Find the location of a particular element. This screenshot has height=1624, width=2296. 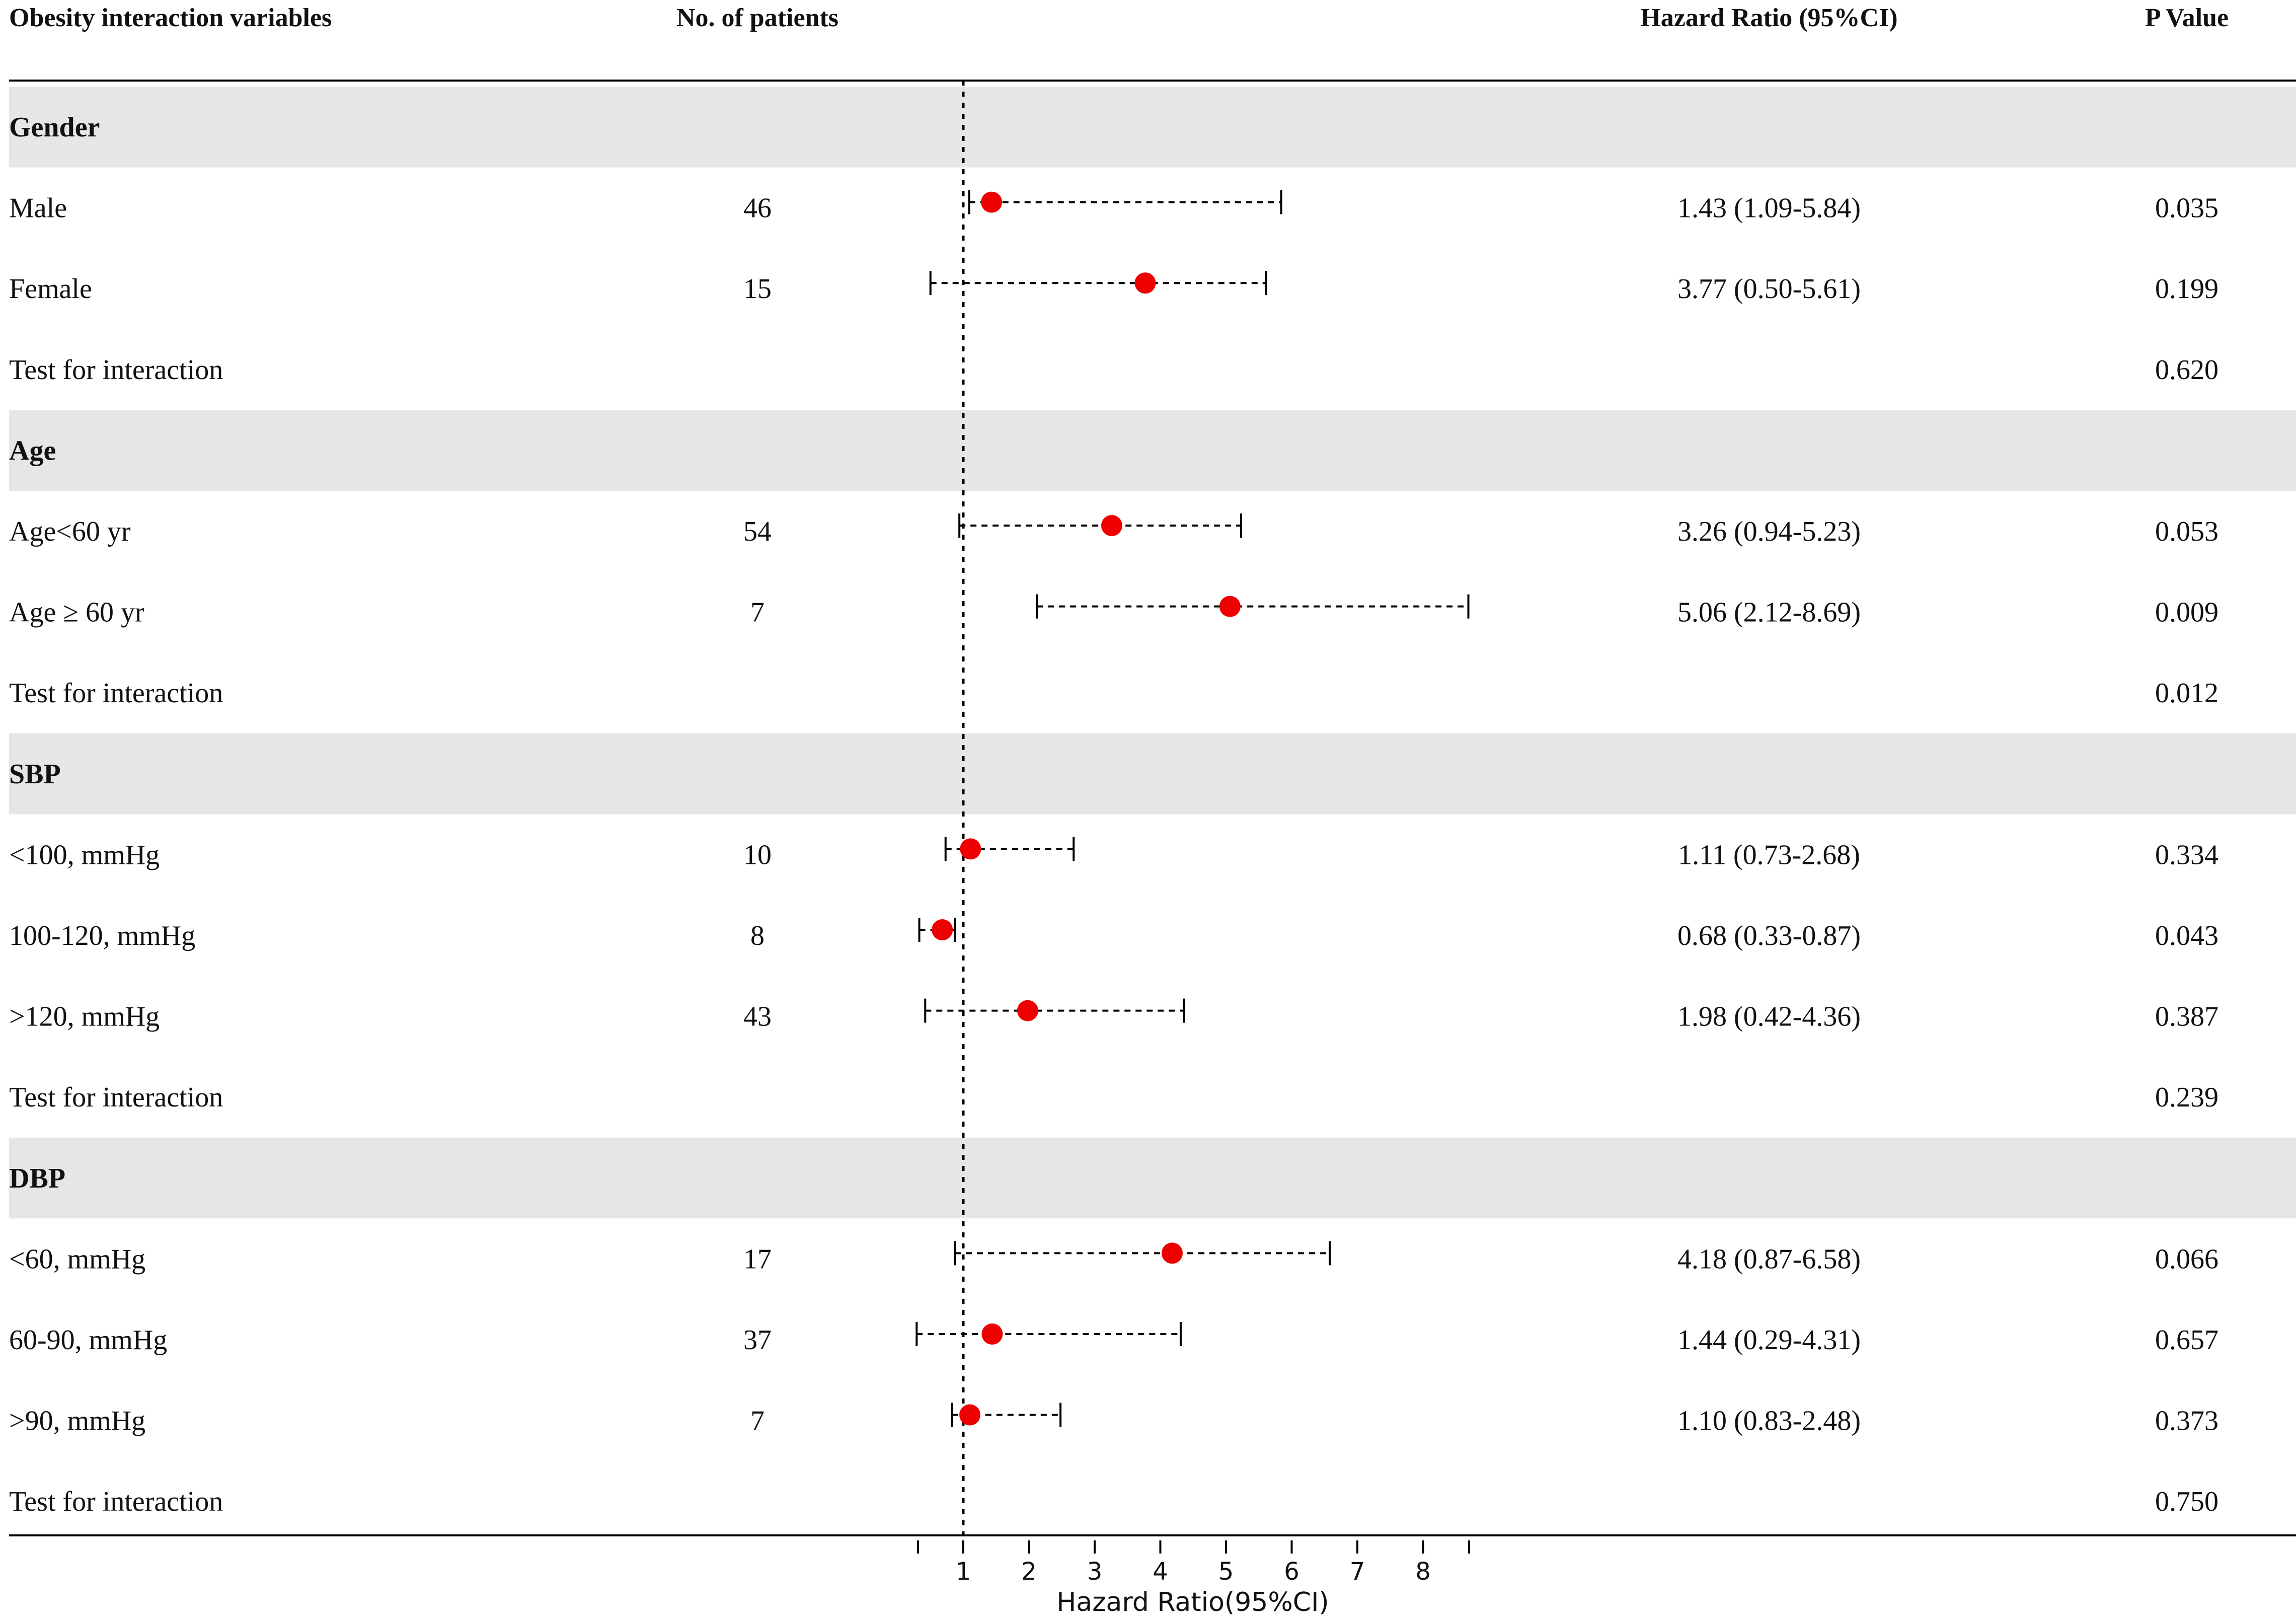

x-axis-tick-label: 8 is located at coordinates (1423, 1572).